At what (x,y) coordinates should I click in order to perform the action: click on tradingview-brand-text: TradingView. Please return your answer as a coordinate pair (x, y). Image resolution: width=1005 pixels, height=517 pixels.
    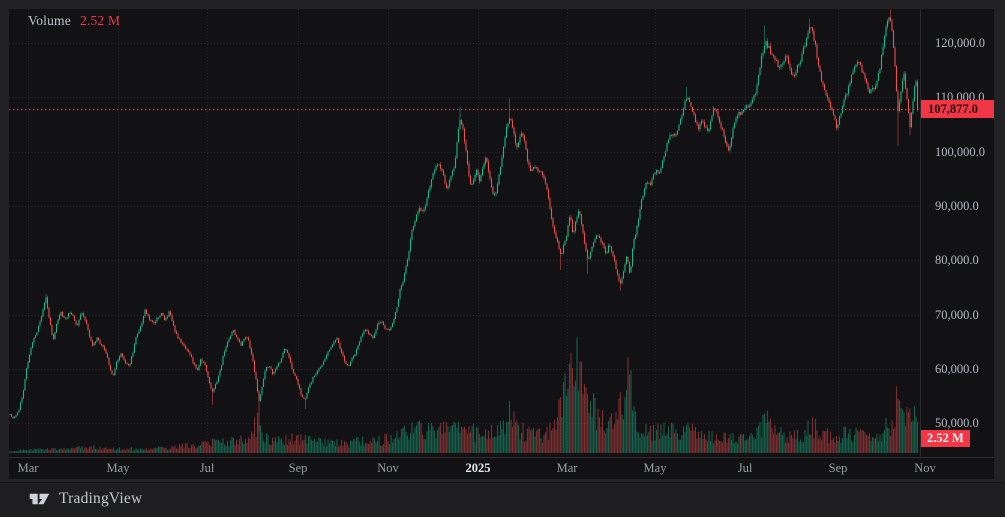
    Looking at the image, I should click on (101, 498).